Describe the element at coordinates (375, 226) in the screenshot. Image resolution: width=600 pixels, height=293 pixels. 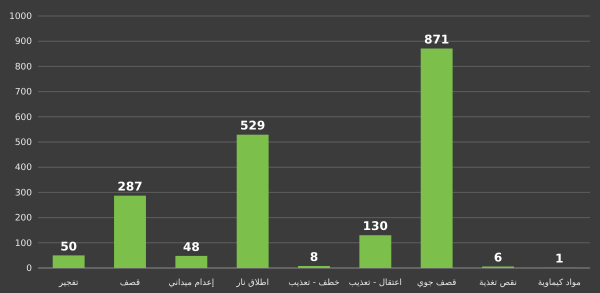
I see `data-label: 130` at that location.